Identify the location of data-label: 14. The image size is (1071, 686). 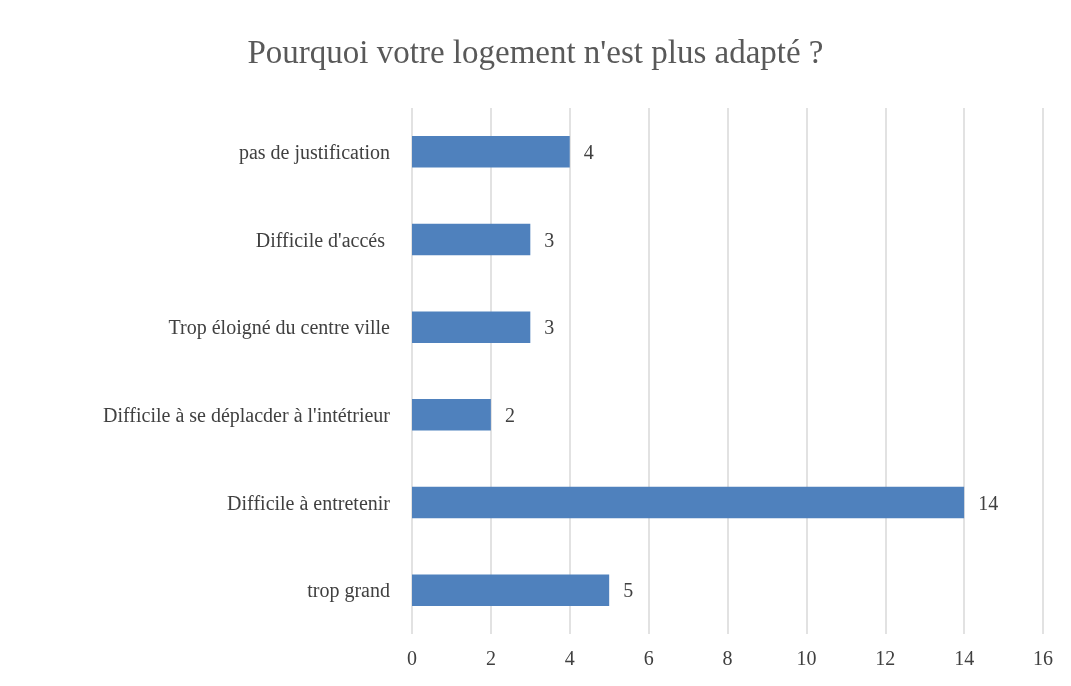
(988, 502).